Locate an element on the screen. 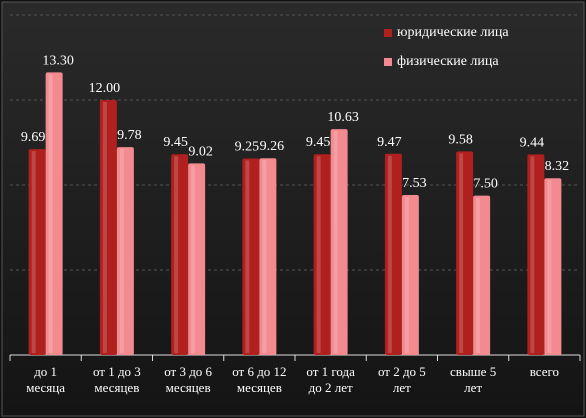  x-tick-label: от 1 до 3 месяцев is located at coordinates (116, 379).